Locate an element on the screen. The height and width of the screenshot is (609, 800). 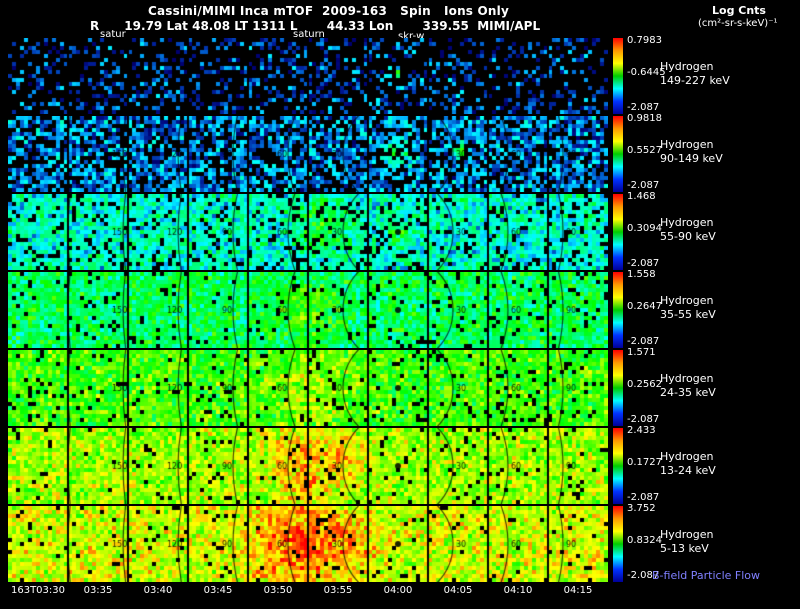
energy-channel-label: Hydrogen 24-35 keV is located at coordinates (688, 386).